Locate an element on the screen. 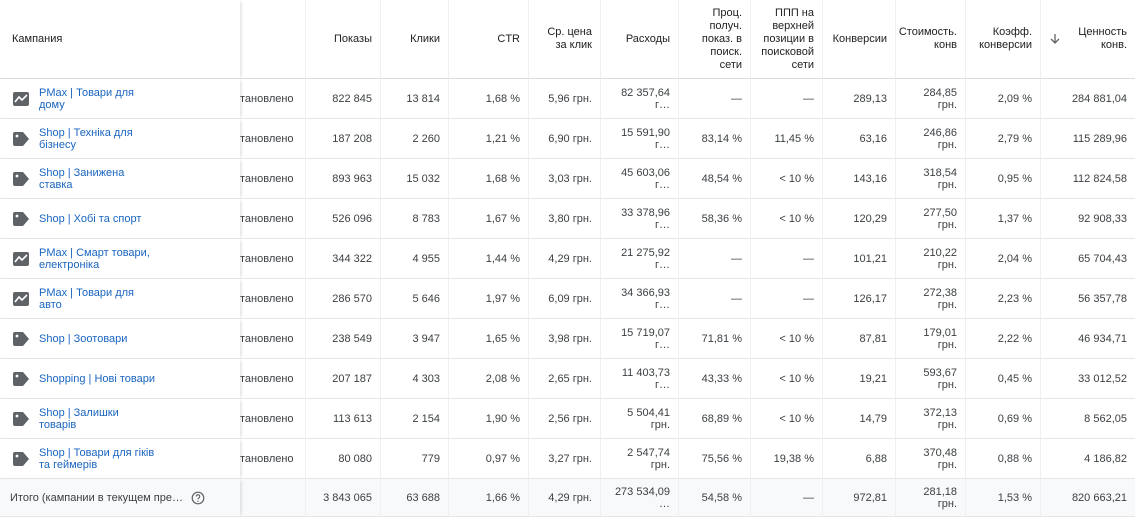 Image resolution: width=1135 pixels, height=521 pixels. total-cell: 54,58 % is located at coordinates (714, 498).